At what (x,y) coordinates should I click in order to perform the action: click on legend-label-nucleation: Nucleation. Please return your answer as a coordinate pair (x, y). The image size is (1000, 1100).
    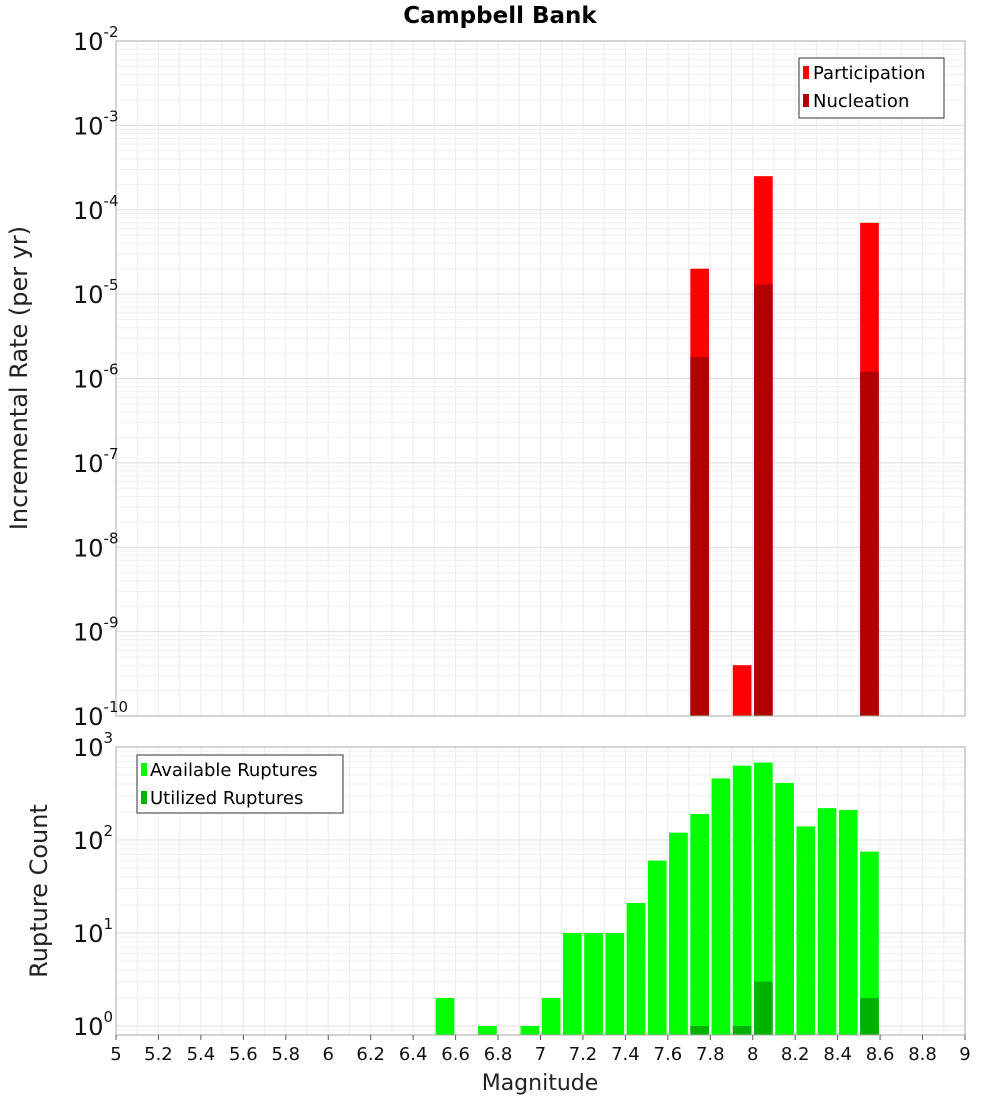
    Looking at the image, I should click on (861, 101).